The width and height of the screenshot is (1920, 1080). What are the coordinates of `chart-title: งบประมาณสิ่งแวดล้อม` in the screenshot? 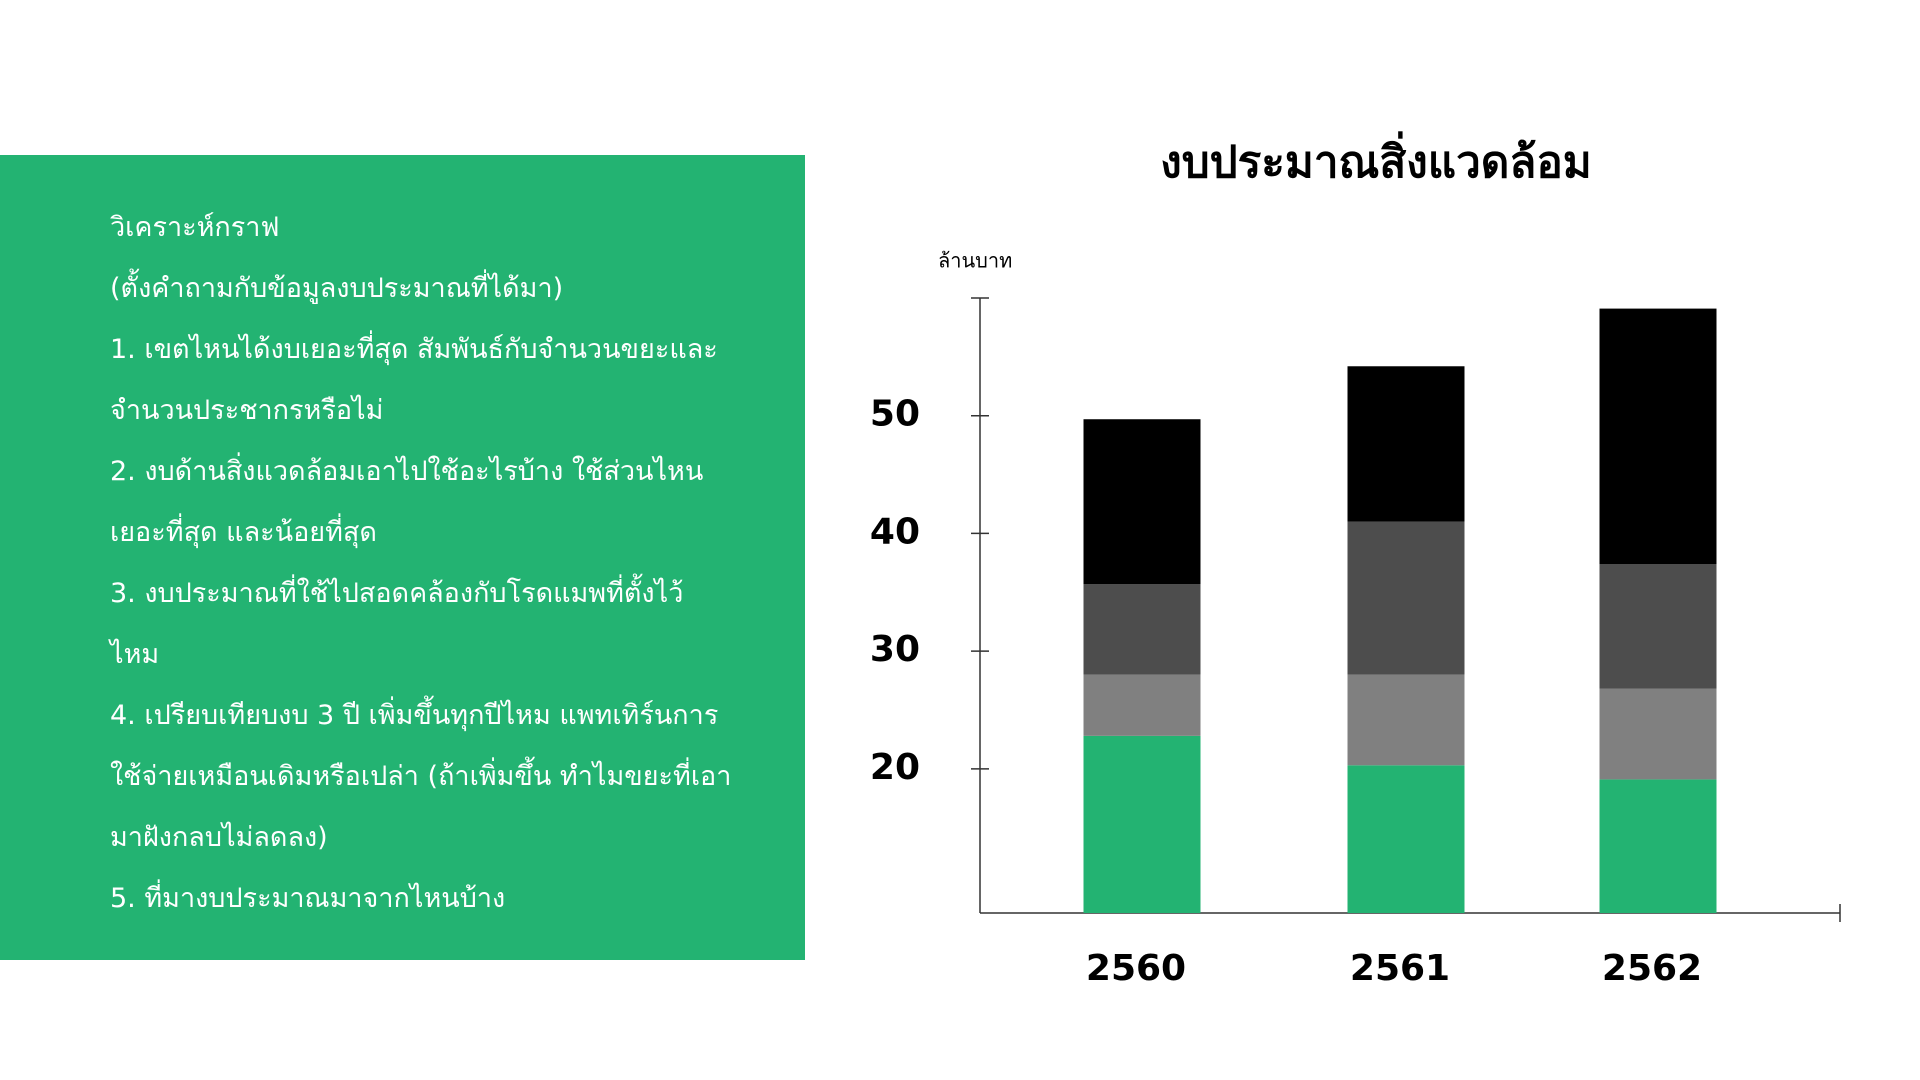 It's located at (1376, 159).